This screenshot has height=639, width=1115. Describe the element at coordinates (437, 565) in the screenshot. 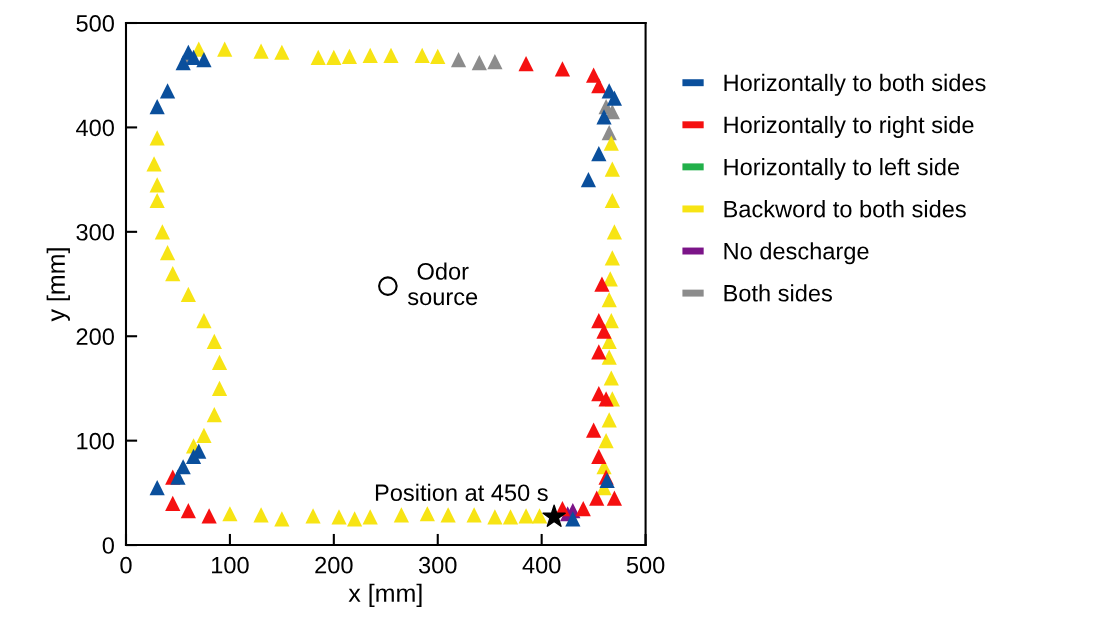

I see `x-tick-label: 300` at that location.